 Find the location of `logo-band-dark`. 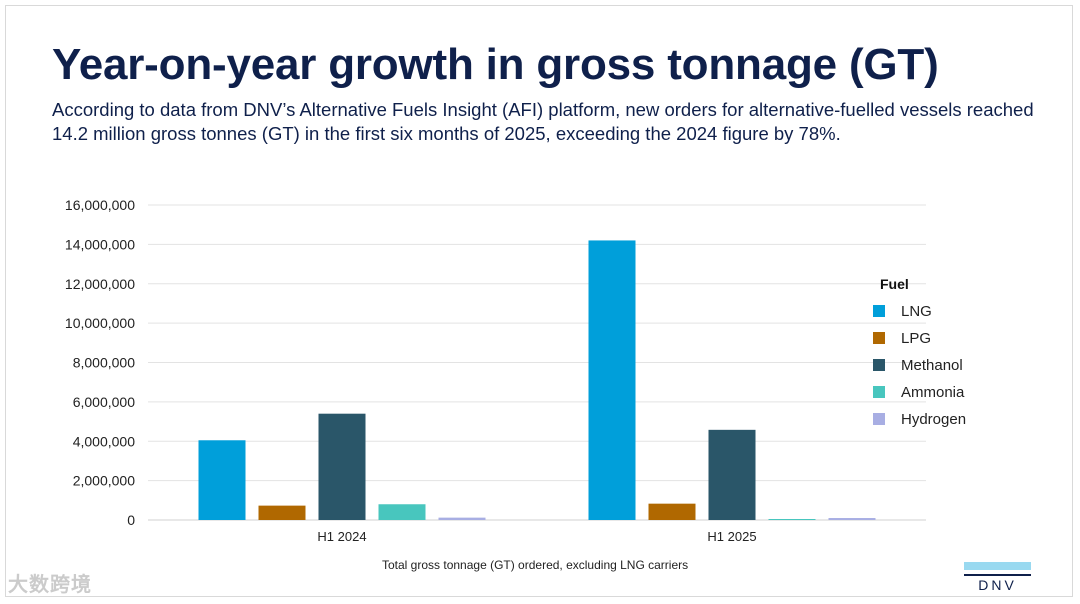

logo-band-dark is located at coordinates (997, 575).